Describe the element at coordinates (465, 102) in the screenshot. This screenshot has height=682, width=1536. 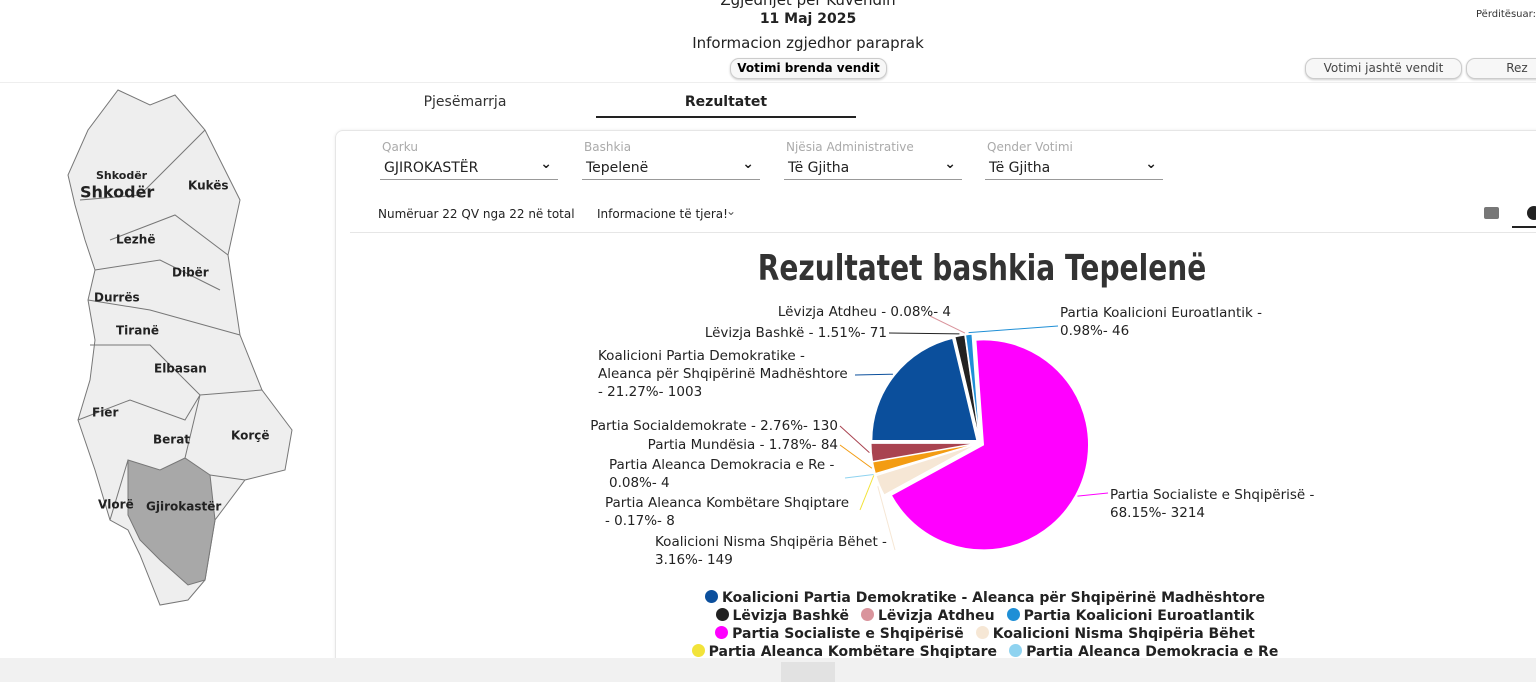
I see `tab: Pjesëmarrja` at that location.